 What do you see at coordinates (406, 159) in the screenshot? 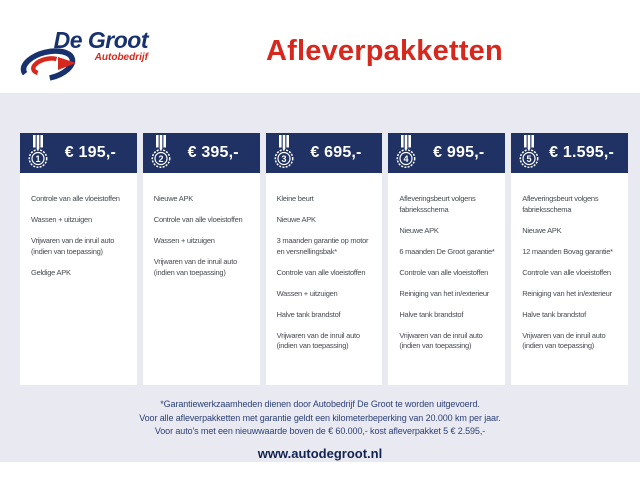
I see `package-number: 4` at bounding box center [406, 159].